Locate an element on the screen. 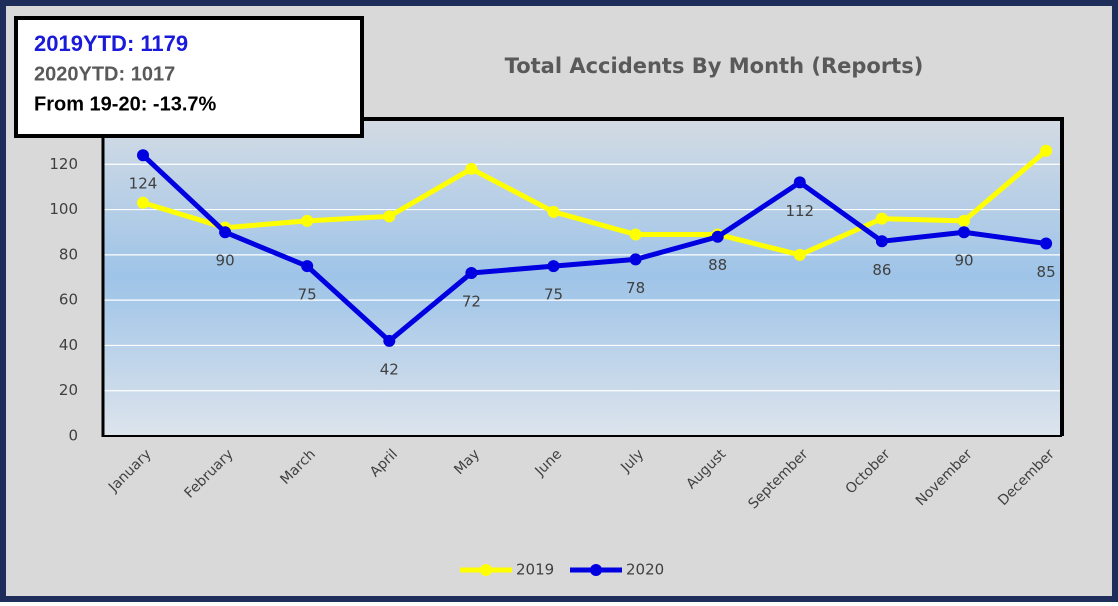 This screenshot has height=606, width=1118. data-label: 42 is located at coordinates (389, 369).